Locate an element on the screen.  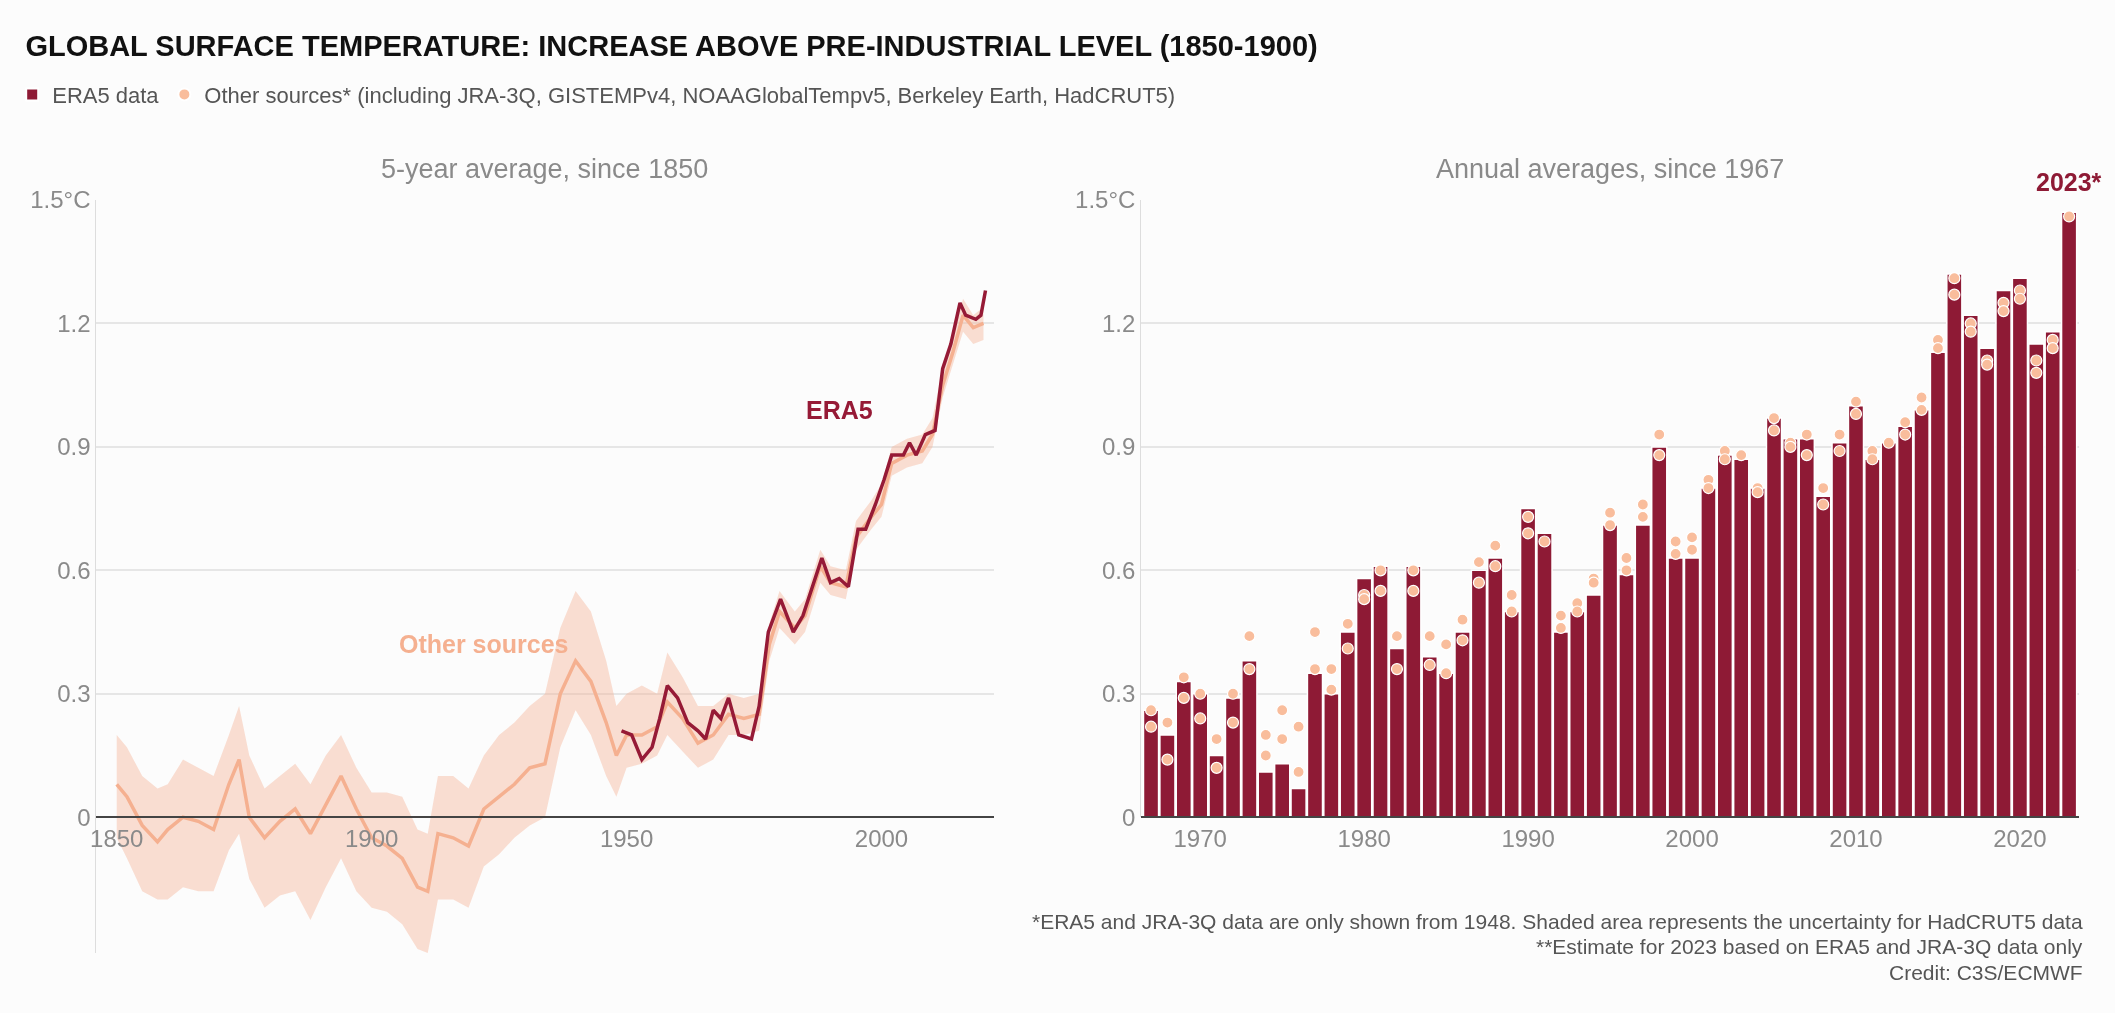
x-tick-label: 1980 is located at coordinates (1364, 838).